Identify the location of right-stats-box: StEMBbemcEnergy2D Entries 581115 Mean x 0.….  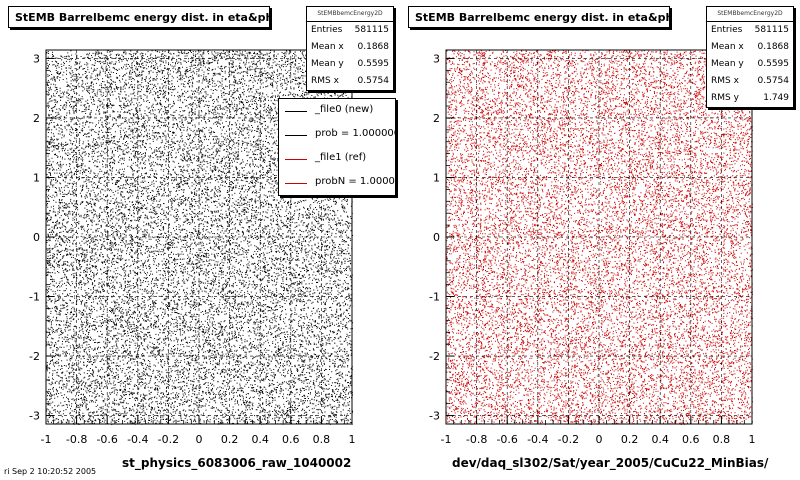
(750, 57).